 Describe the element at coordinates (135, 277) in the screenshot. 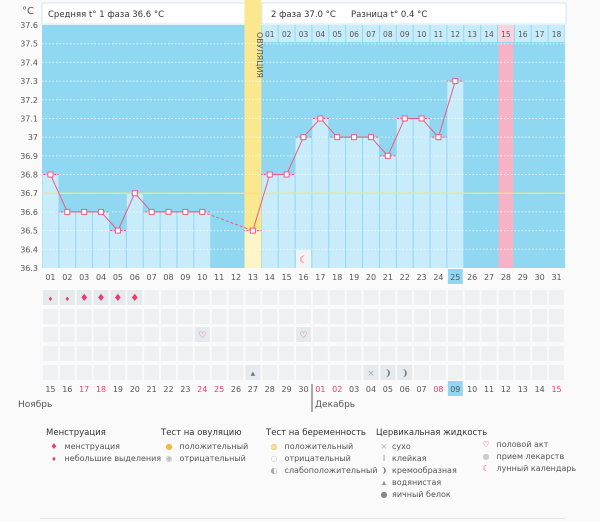

I see `cycle-day-label: 06` at that location.